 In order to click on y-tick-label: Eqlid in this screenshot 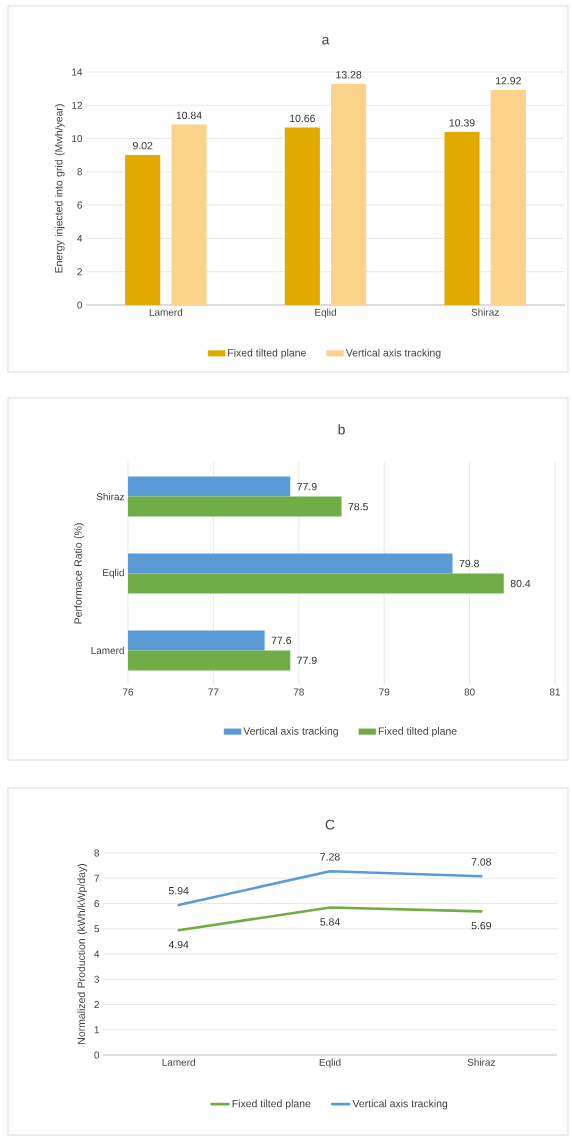, I will do `click(113, 573)`.